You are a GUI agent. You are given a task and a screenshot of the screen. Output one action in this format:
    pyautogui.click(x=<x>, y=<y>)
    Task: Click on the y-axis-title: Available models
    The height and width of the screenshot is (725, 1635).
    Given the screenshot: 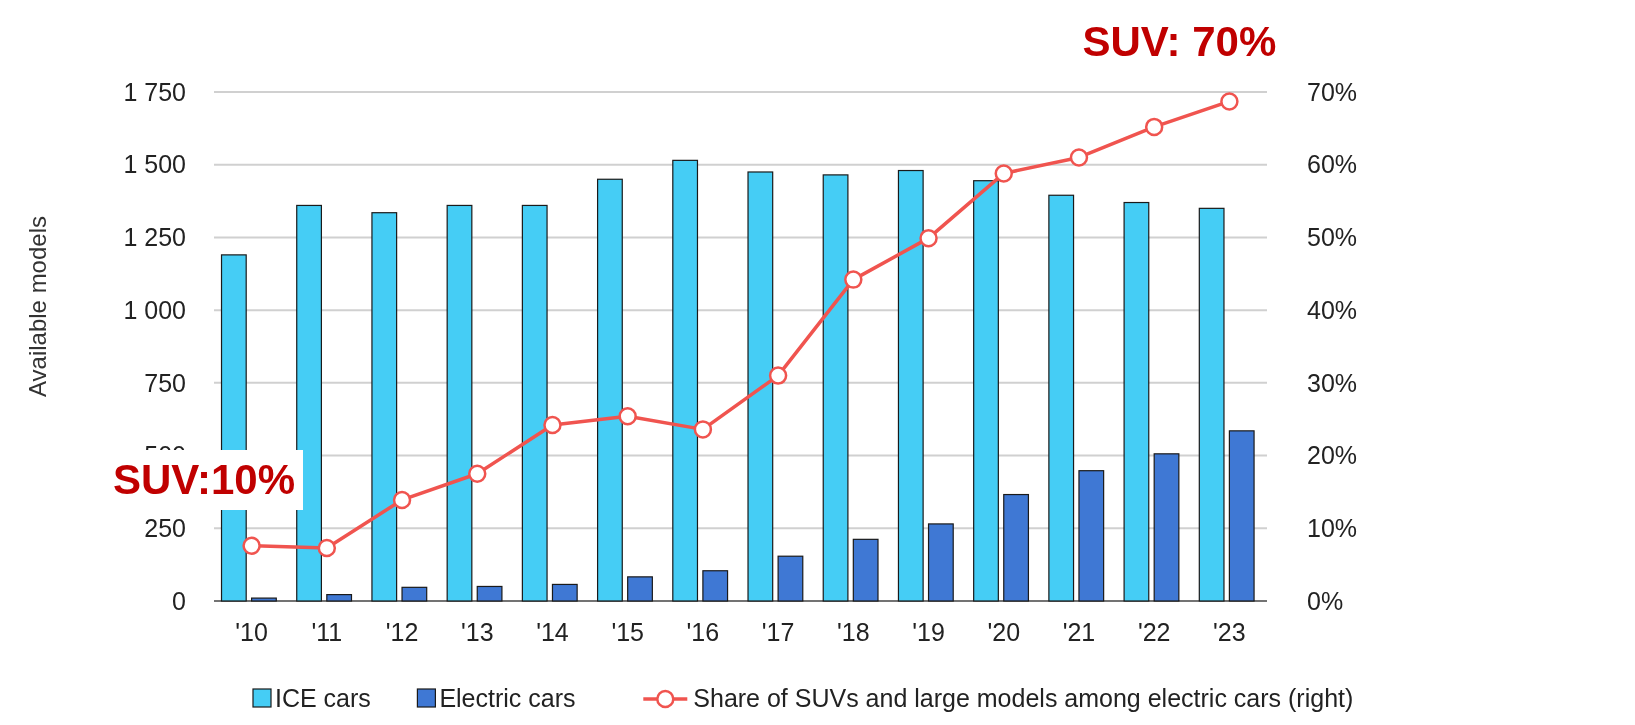 What is the action you would take?
    pyautogui.click(x=37, y=306)
    